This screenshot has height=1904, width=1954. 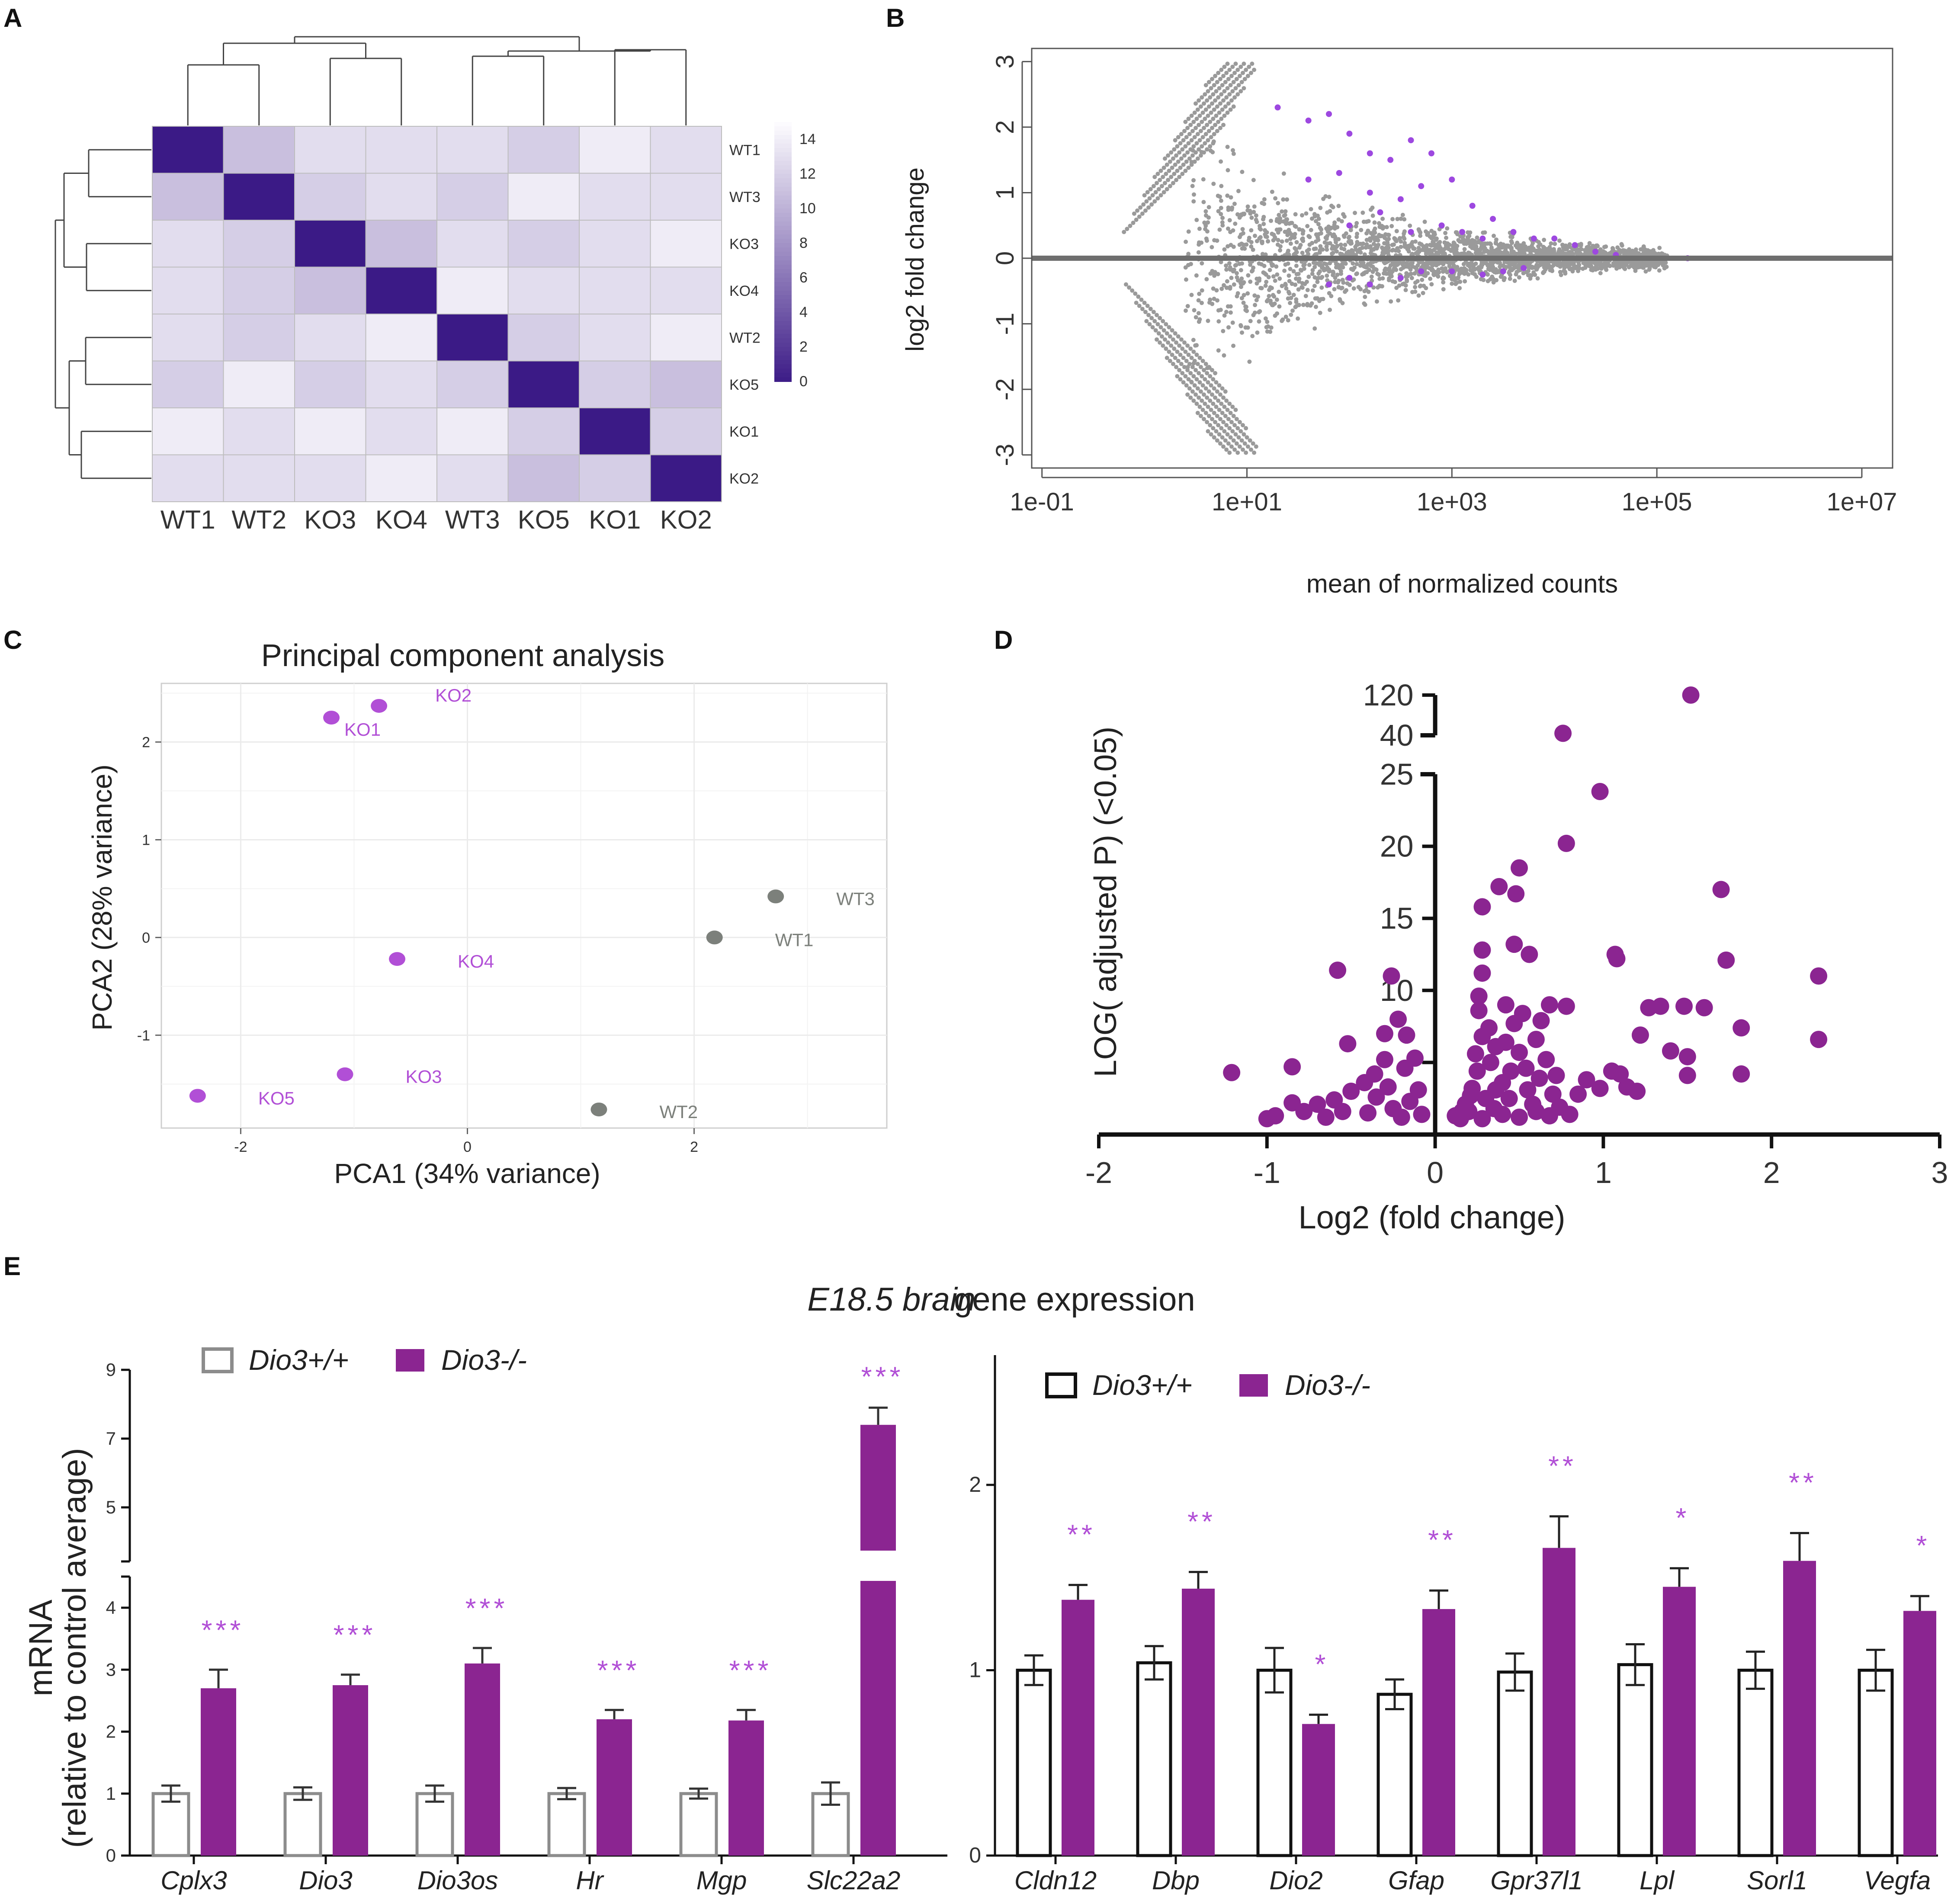 I want to click on legend-label-knockout: Dio3-/-, so click(x=1327, y=1385).